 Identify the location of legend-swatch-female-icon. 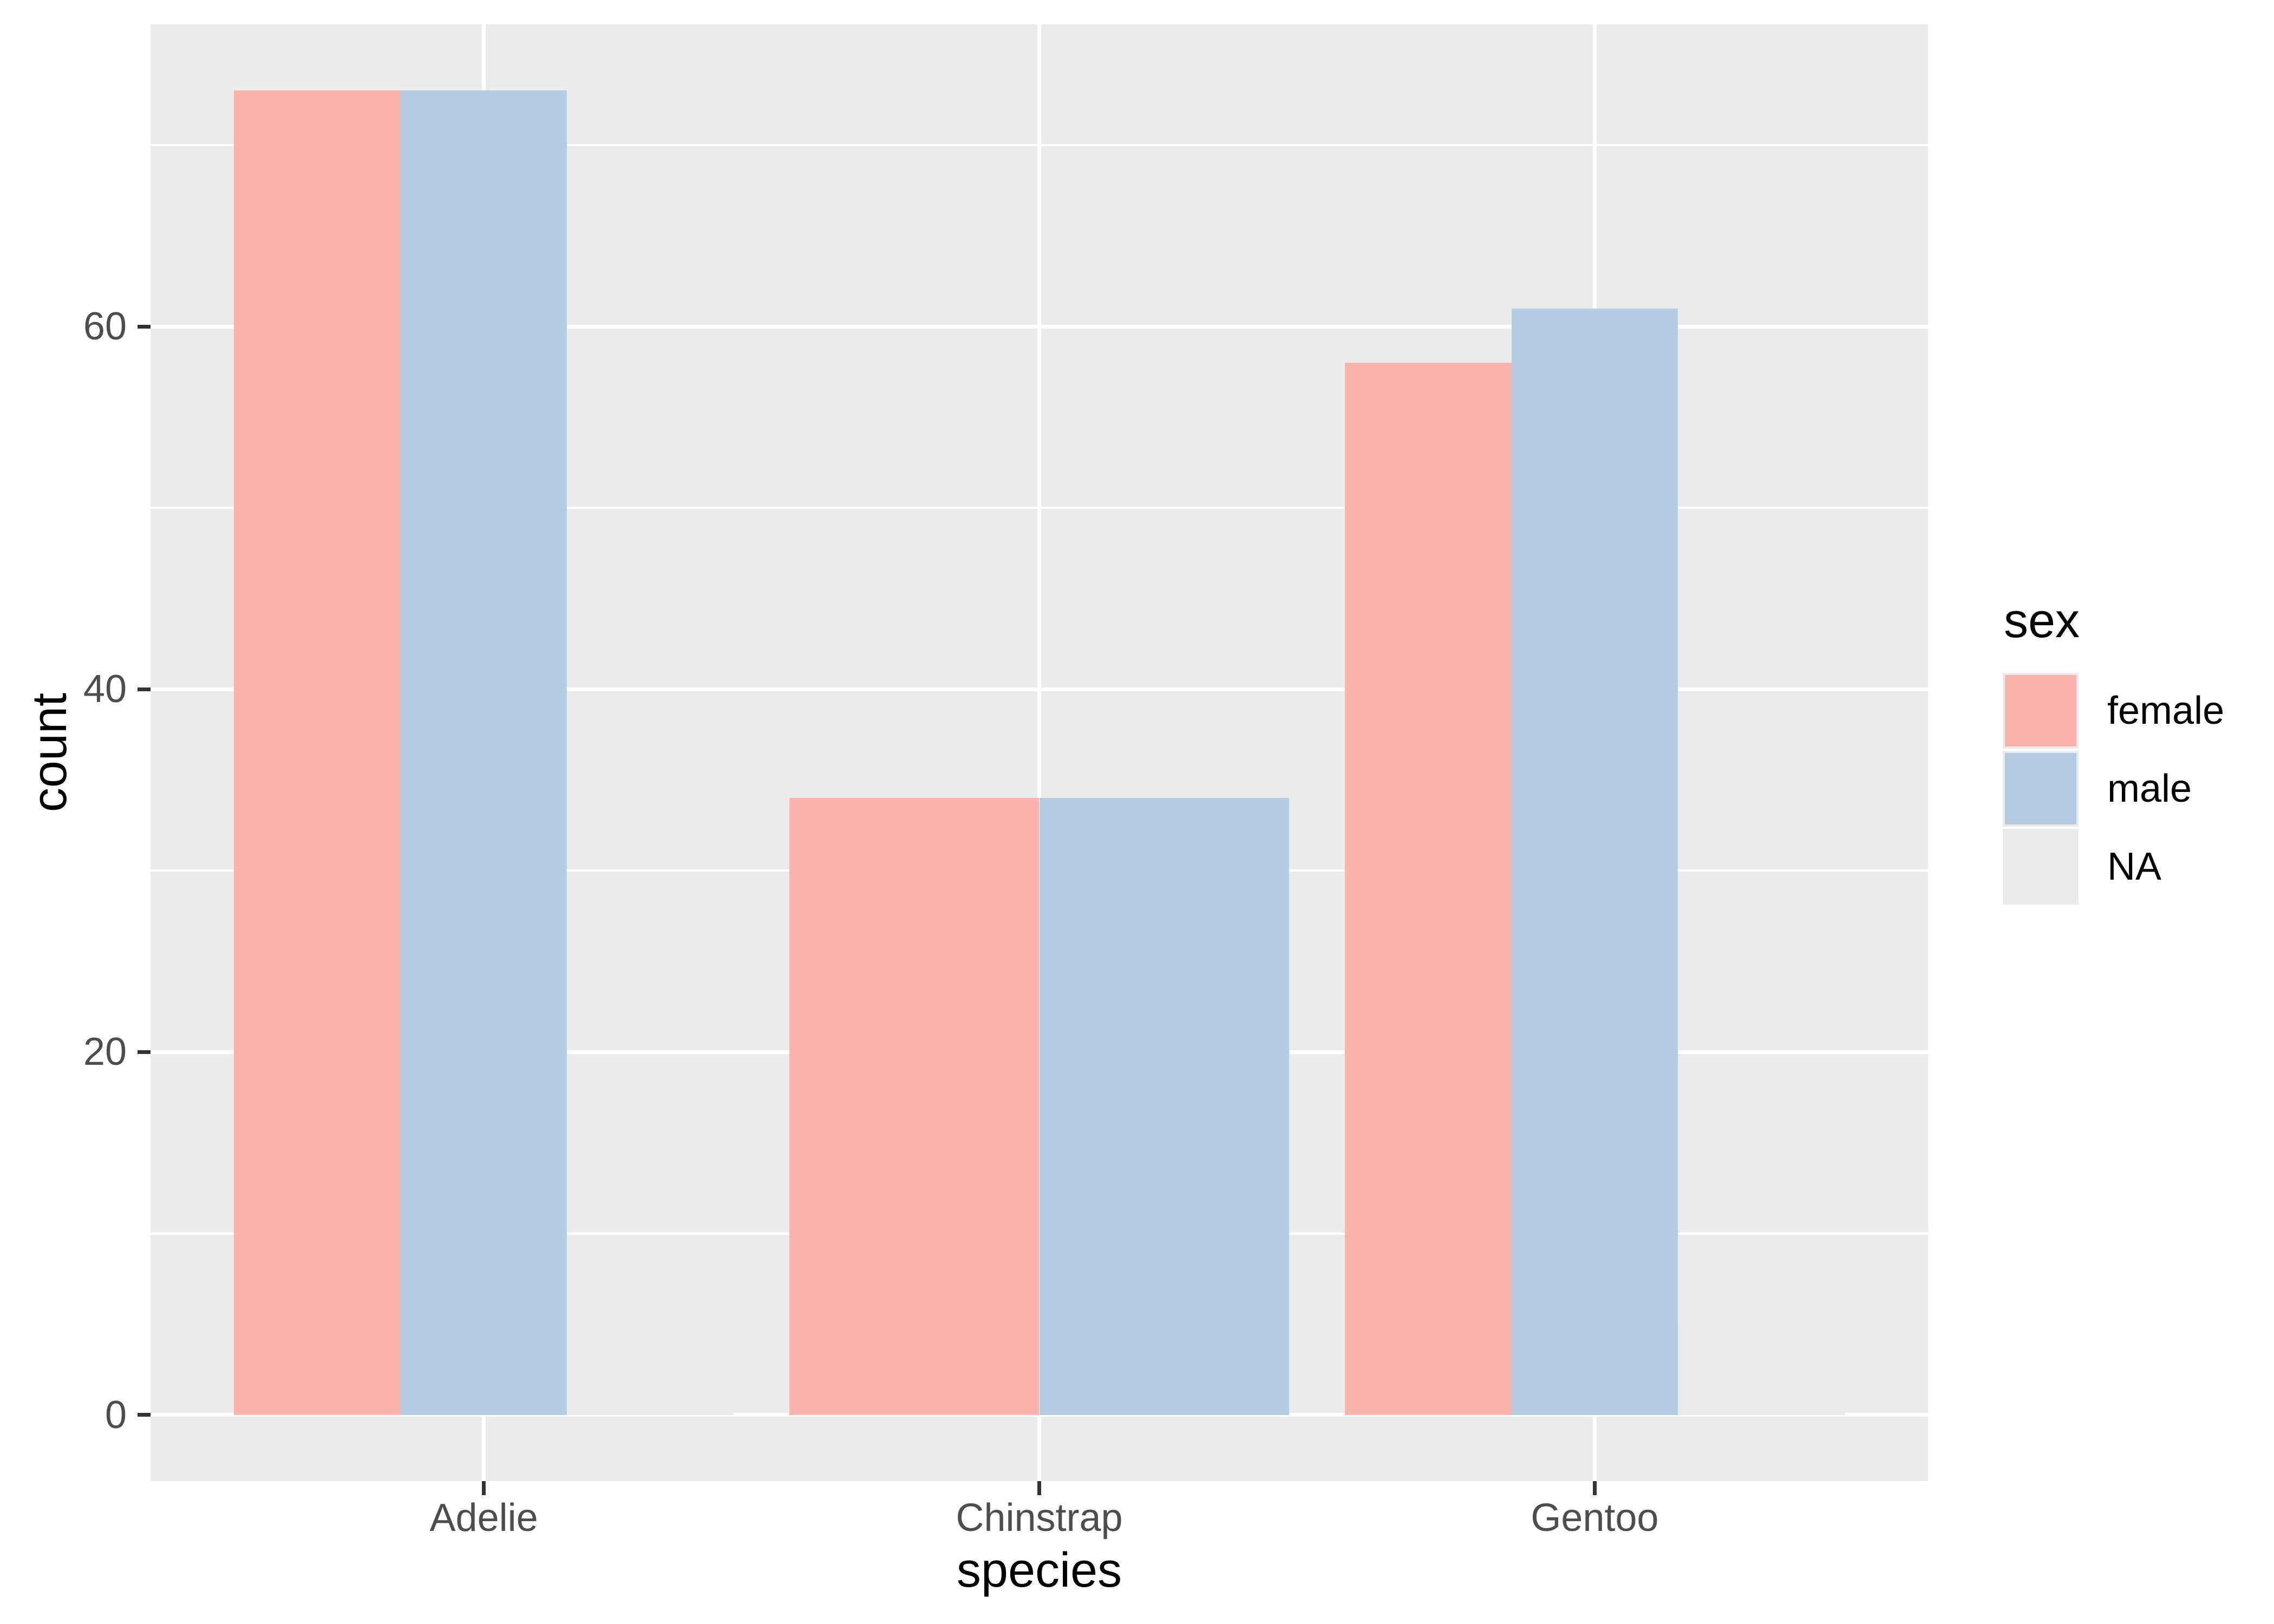
(2041, 710).